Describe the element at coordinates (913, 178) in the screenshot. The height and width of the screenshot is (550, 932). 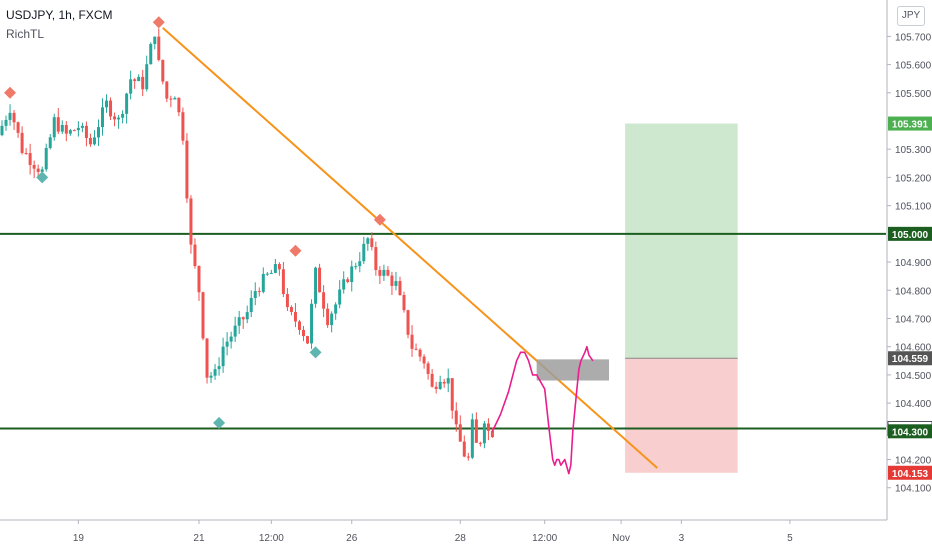
I see `price-tick-label: 105.200` at that location.